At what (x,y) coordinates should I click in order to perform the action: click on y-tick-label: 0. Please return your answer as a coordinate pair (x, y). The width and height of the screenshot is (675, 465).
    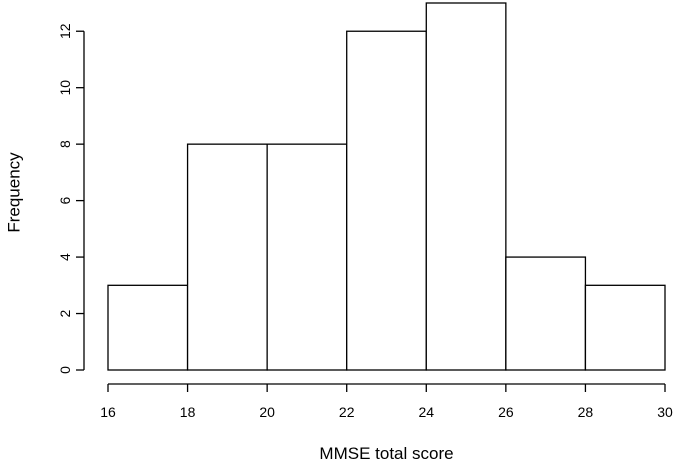
    Looking at the image, I should click on (65, 370).